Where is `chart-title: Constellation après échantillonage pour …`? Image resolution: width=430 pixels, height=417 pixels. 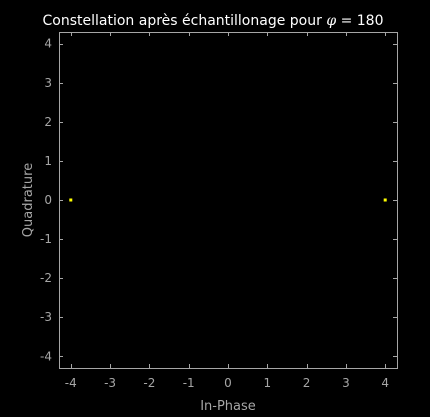
chart-title: Constellation après échantillonage pour … is located at coordinates (213, 21).